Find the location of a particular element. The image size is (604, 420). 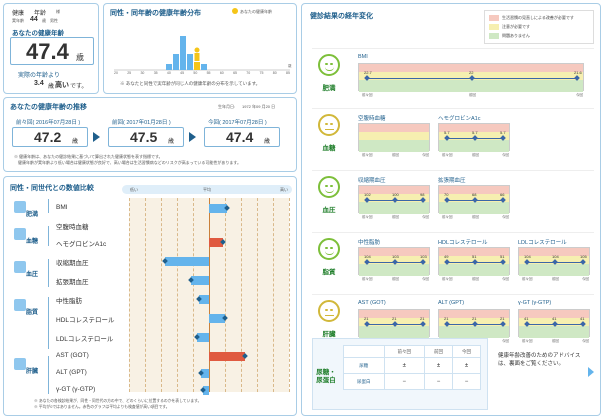

history-point-value: 66 is located at coordinates (502, 194).